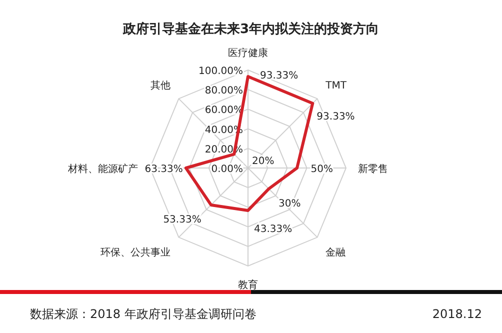  What do you see at coordinates (289, 204) in the screenshot?
I see `data-label: 30%` at bounding box center [289, 204].